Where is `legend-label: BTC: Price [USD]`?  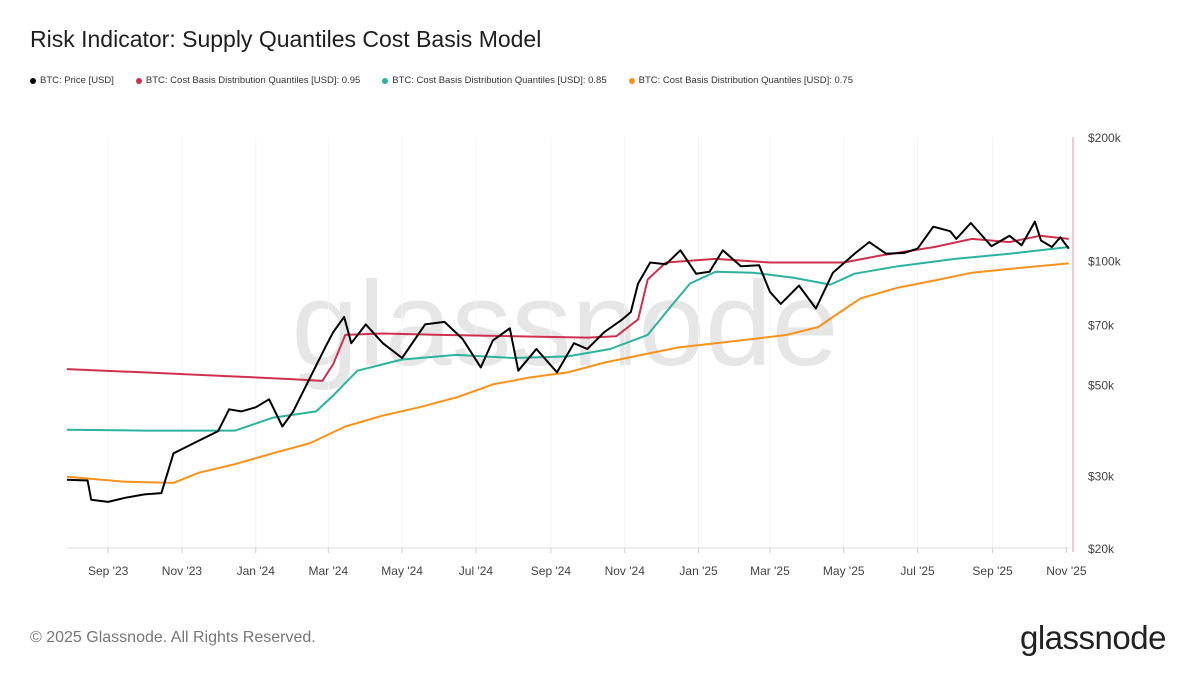 legend-label: BTC: Price [USD] is located at coordinates (77, 80).